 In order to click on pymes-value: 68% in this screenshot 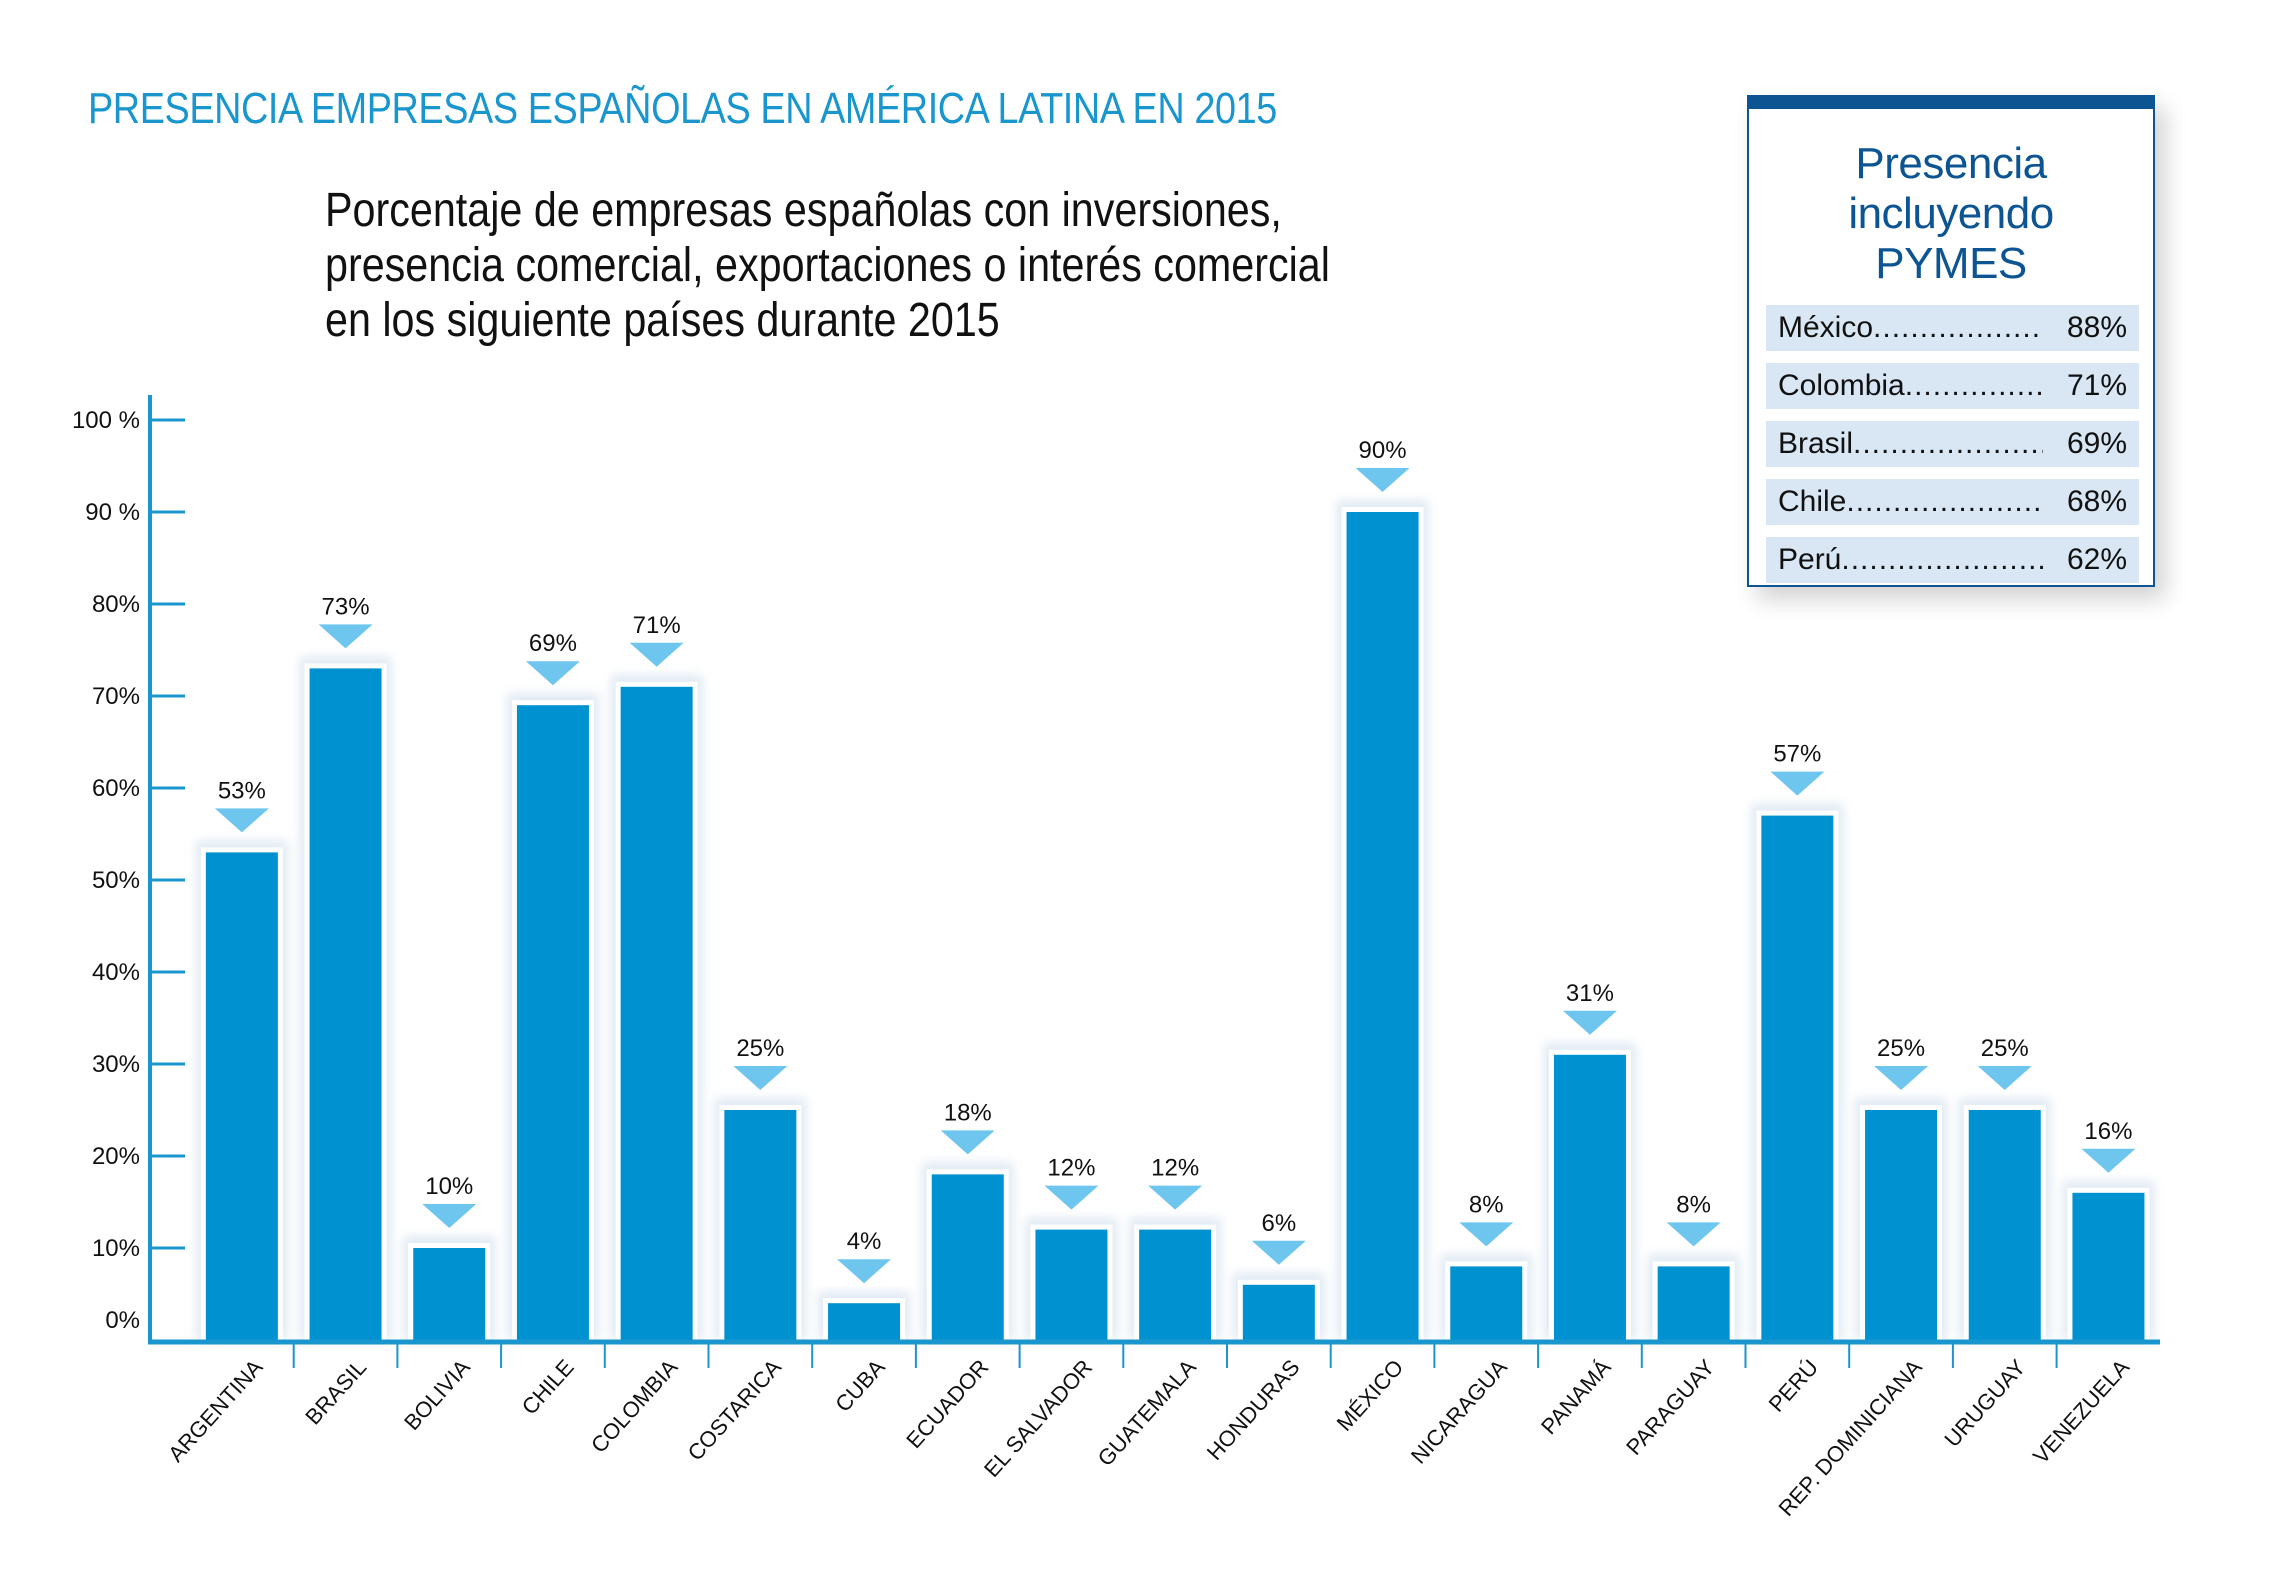, I will do `click(2096, 501)`.